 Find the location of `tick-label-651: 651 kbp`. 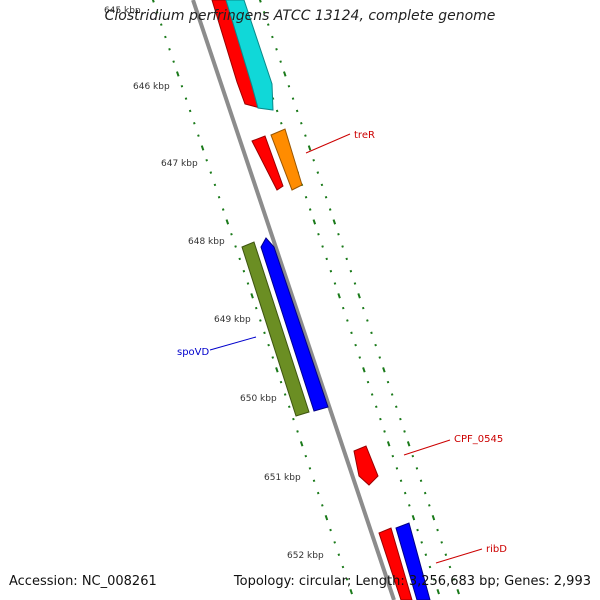

tick-label-651: 651 kbp is located at coordinates (282, 478).